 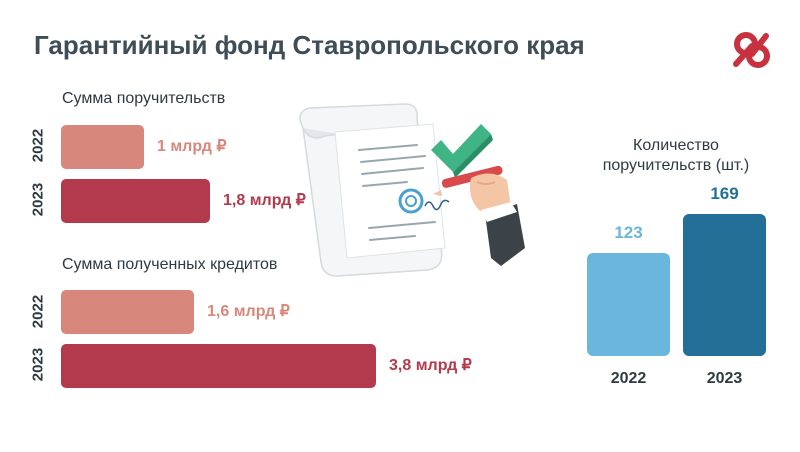 I want to click on guarantees-year-2022: 2022, so click(x=38, y=145).